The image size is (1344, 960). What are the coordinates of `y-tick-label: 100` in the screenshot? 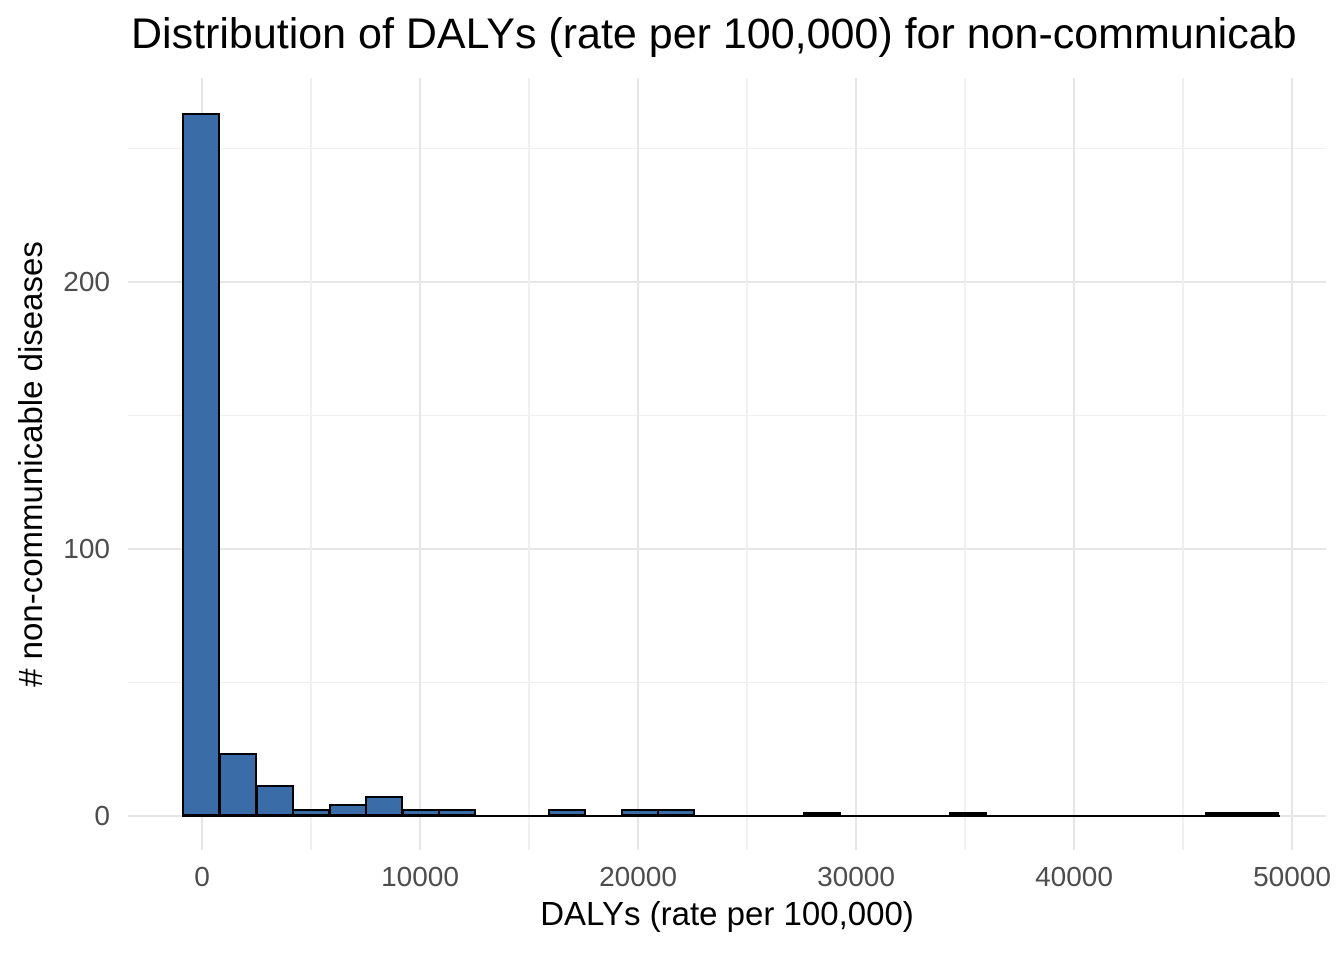 It's located at (86, 548).